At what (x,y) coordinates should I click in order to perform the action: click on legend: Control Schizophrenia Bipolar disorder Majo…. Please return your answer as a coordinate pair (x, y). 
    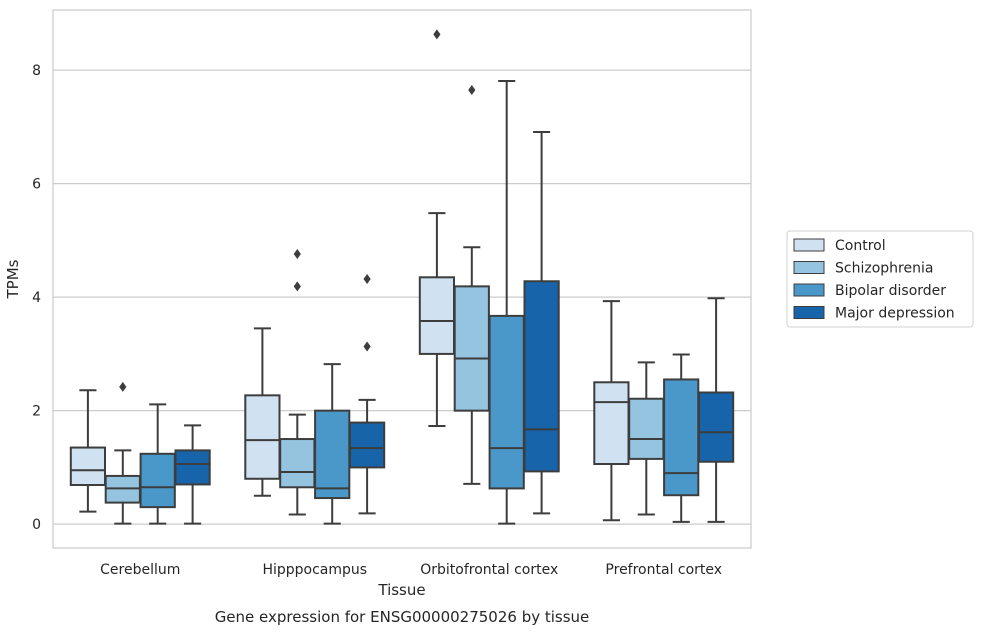
    Looking at the image, I should click on (880, 279).